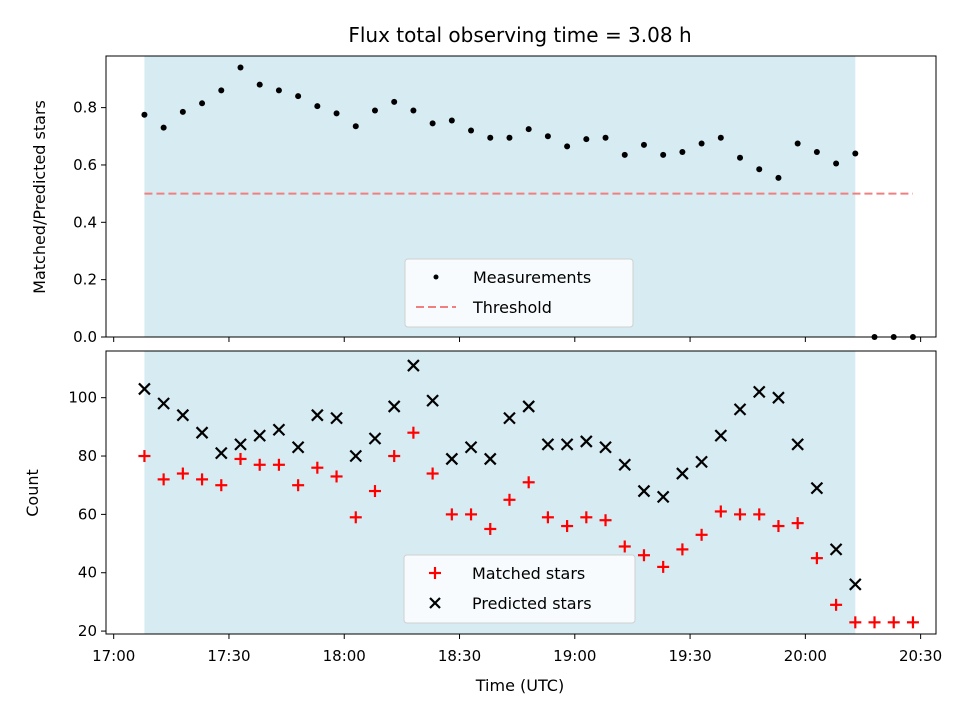  Describe the element at coordinates (32, 493) in the screenshot. I see `bottom-y-axis-label: Count` at that location.